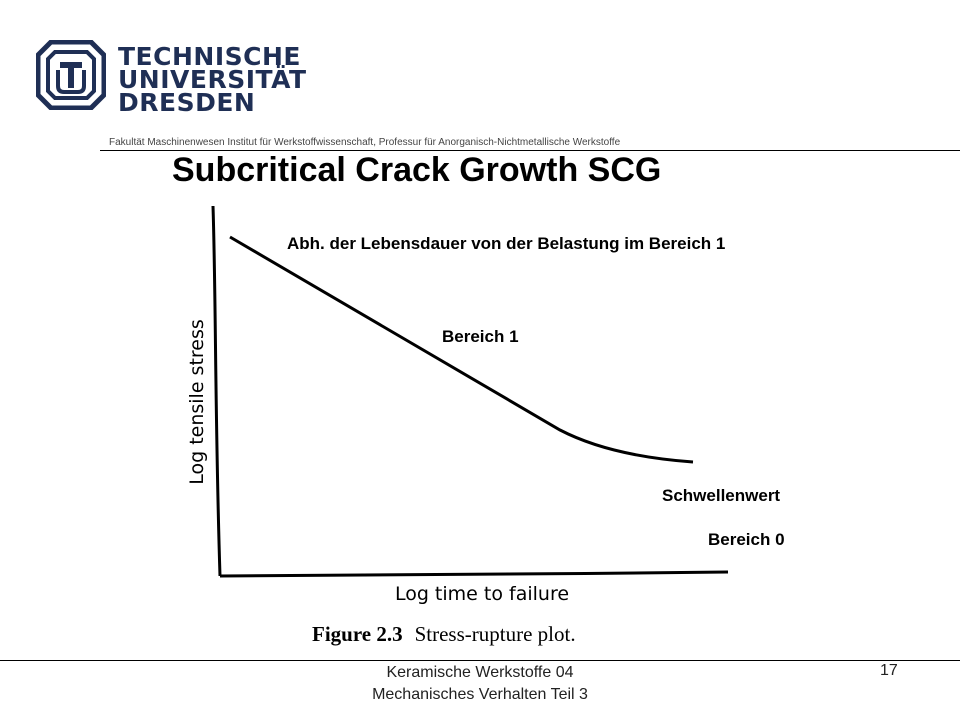 The height and width of the screenshot is (720, 960). What do you see at coordinates (212, 79) in the screenshot?
I see `university-name-line-2: UNIVERSITÄT` at bounding box center [212, 79].